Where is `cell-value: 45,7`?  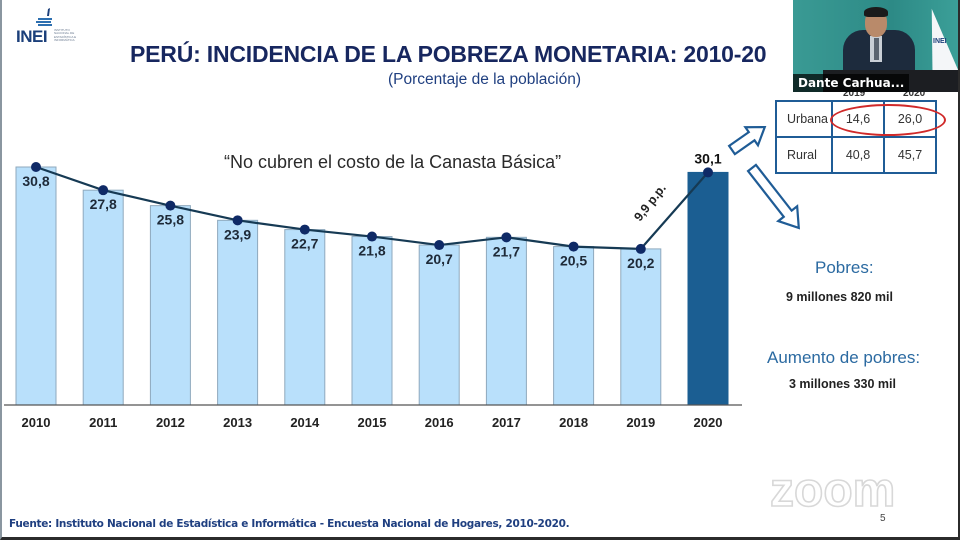 cell-value: 45,7 is located at coordinates (910, 155).